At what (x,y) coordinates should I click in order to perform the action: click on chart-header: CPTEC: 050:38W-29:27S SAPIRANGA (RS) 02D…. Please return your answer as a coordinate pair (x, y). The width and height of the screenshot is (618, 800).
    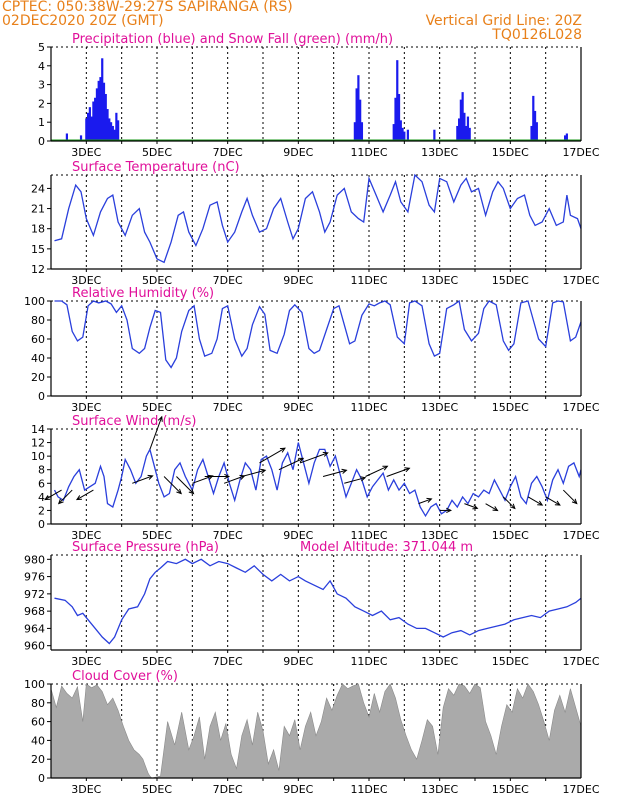
    Looking at the image, I should click on (309, 24).